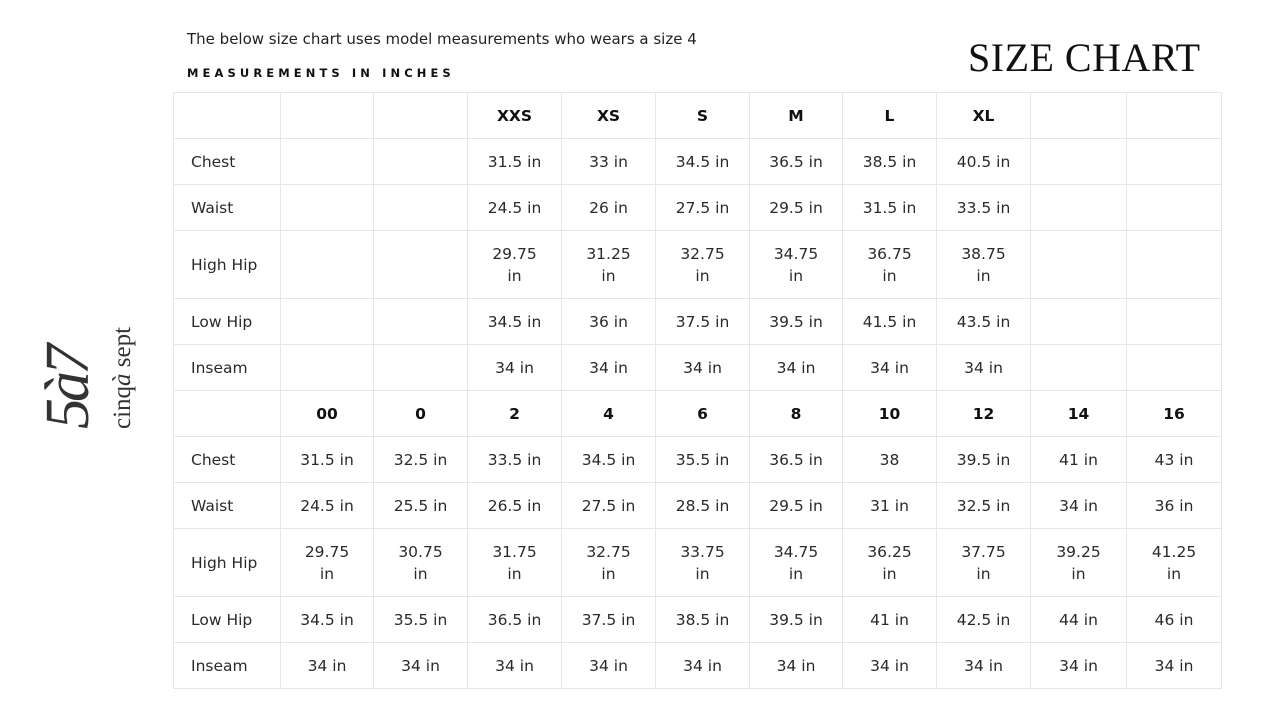 This screenshot has width=1280, height=720. I want to click on size-header-cell: 16, so click(1174, 413).